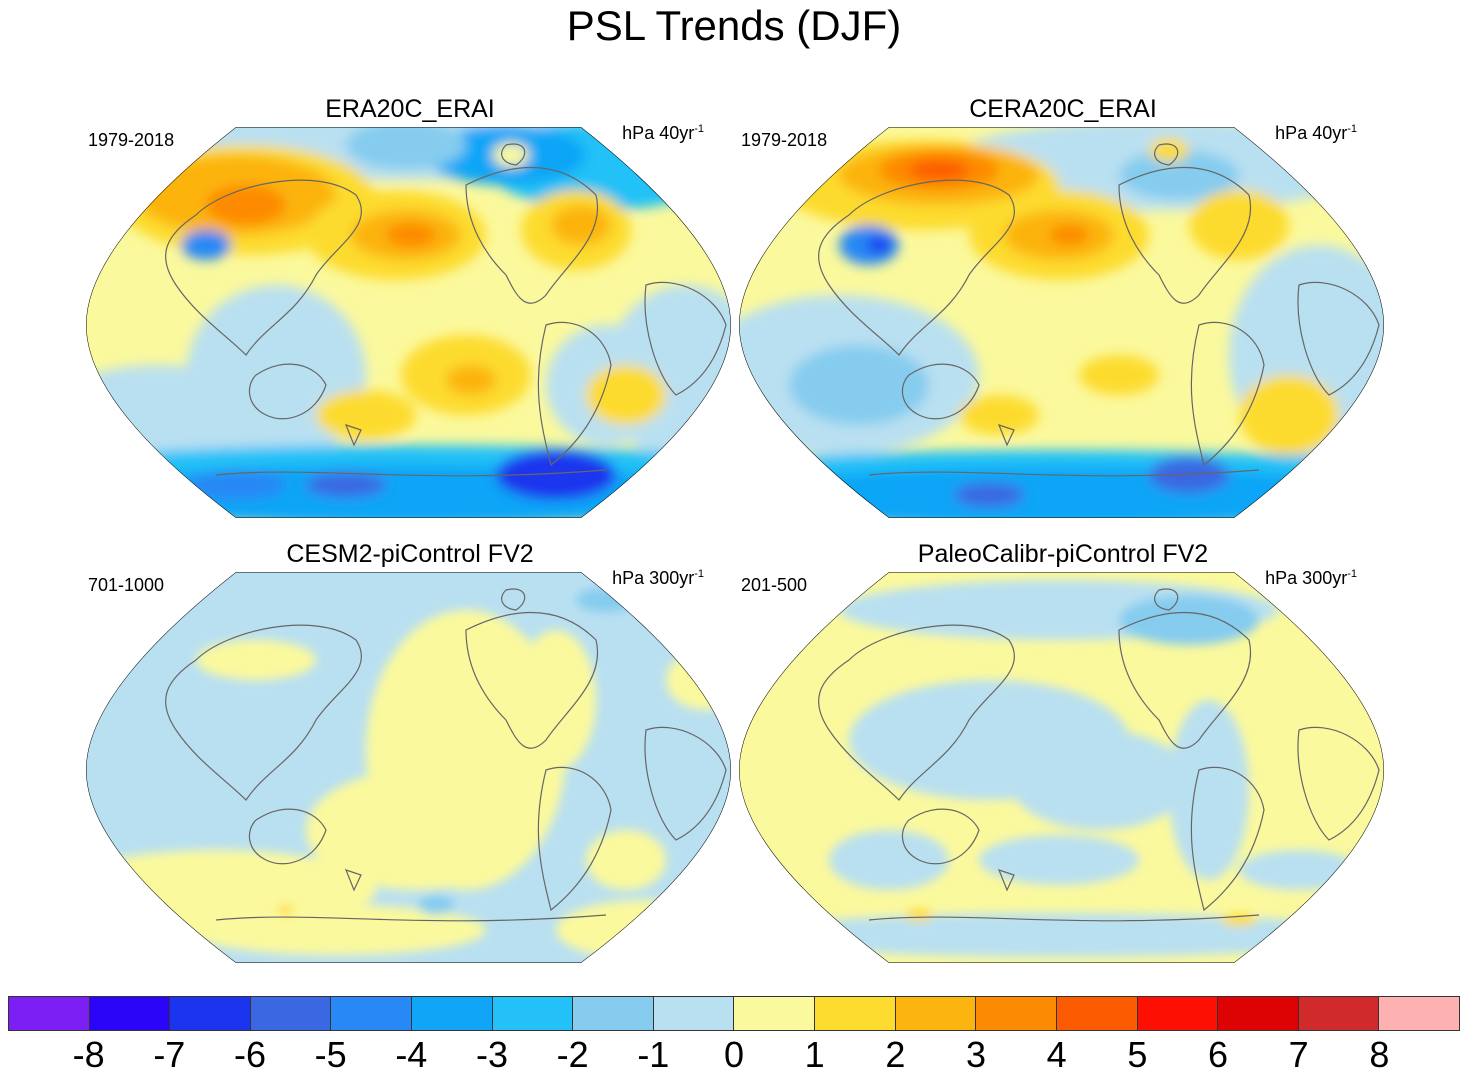  I want to click on colorbar-tick-label: 8, so click(1379, 1054).